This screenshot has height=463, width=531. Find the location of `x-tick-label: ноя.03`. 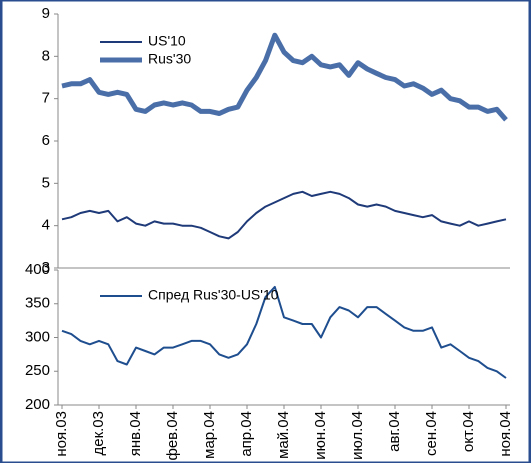

x-tick-label: ноя.03 is located at coordinates (61, 434).